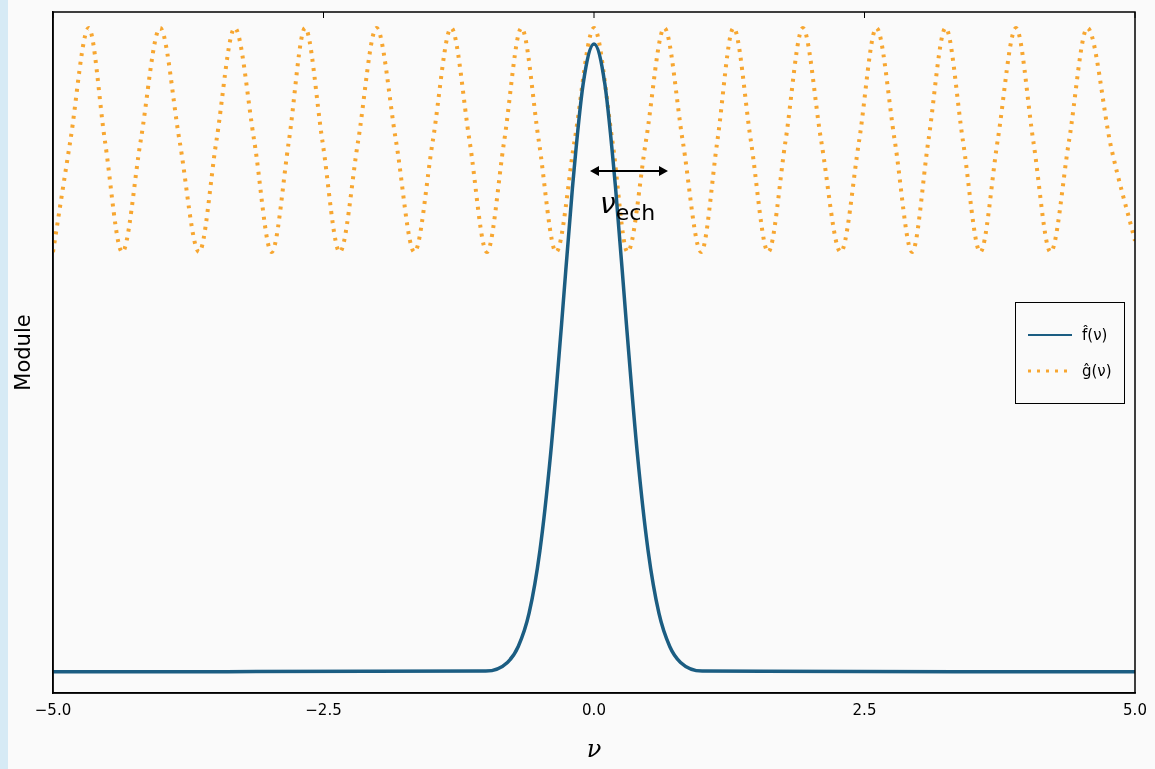 The image size is (1155, 769). I want to click on x-tick-label: 0.0, so click(594, 709).